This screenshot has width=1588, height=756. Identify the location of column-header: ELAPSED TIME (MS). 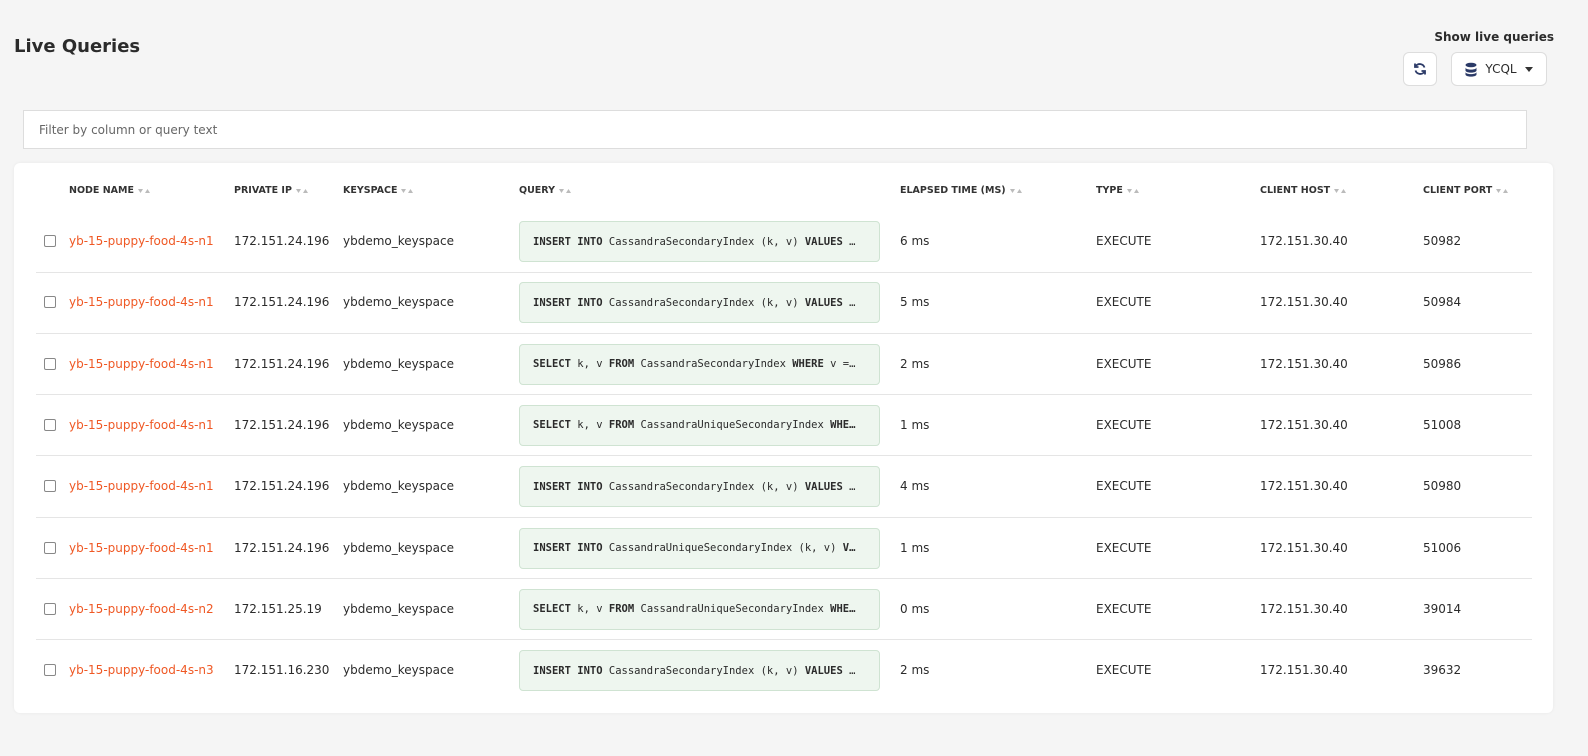
(961, 190).